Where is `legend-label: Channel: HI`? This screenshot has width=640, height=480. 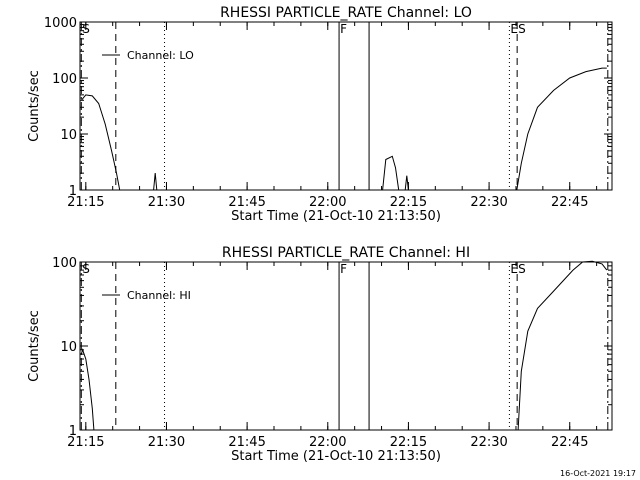
legend-label: Channel: HI is located at coordinates (159, 295).